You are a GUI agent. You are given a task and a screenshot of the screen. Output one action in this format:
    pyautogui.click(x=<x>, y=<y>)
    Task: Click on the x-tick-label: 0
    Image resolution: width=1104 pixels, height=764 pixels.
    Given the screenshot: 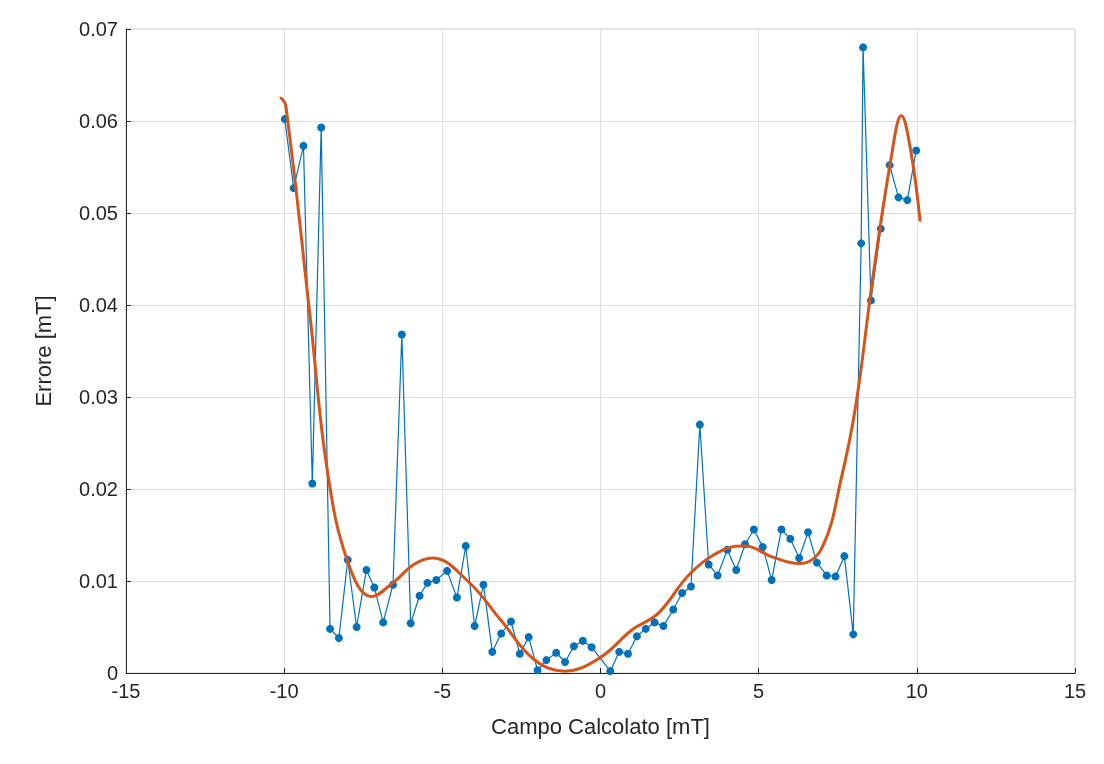 What is the action you would take?
    pyautogui.click(x=600, y=691)
    